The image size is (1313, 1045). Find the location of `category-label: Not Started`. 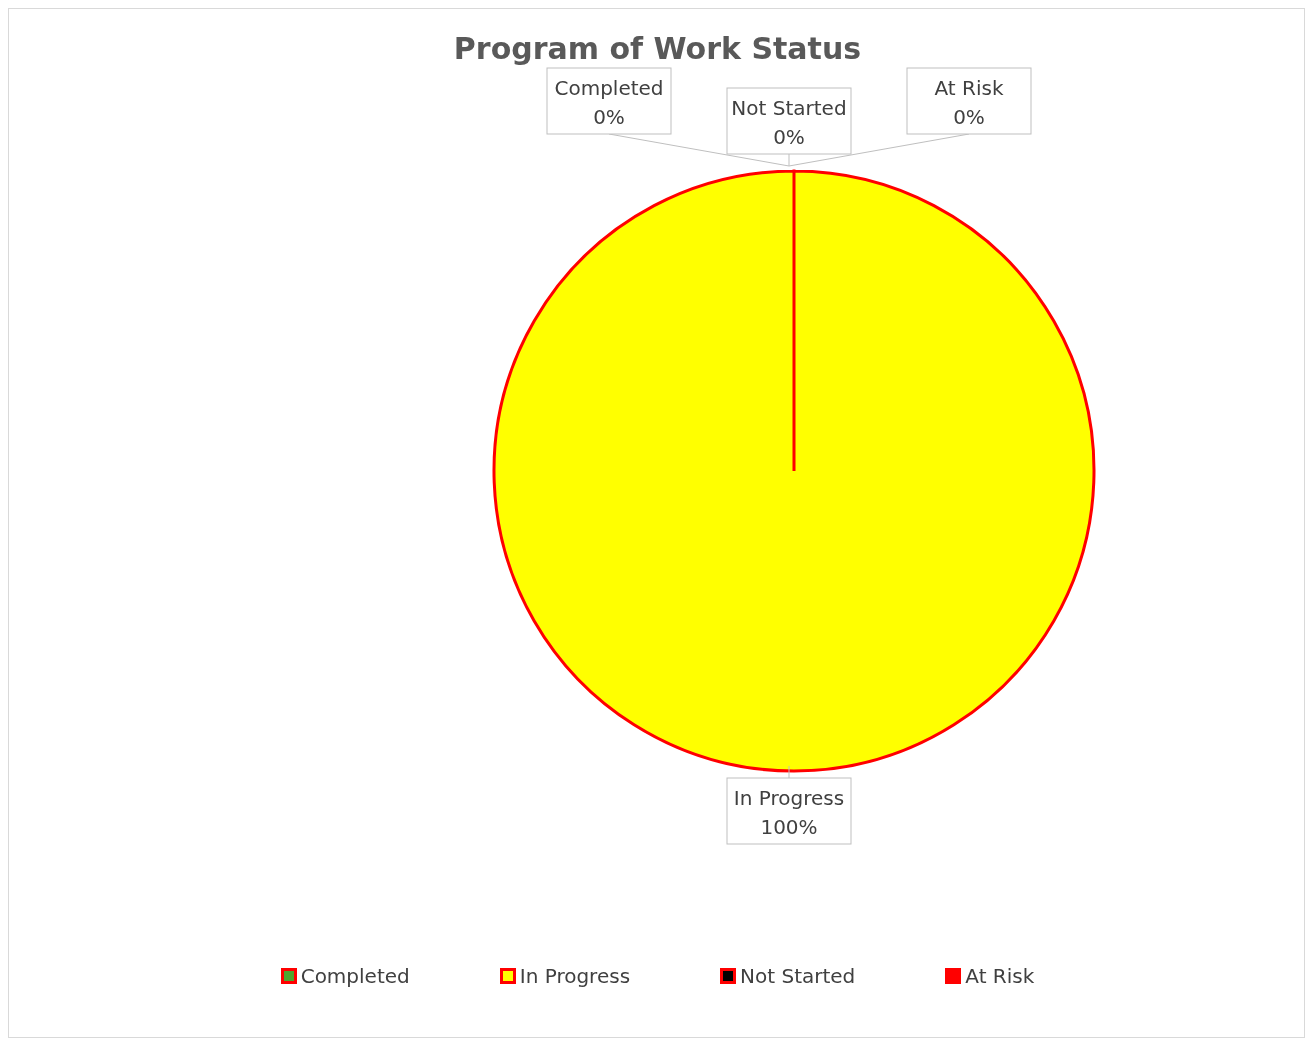

category-label: Not Started is located at coordinates (789, 108).